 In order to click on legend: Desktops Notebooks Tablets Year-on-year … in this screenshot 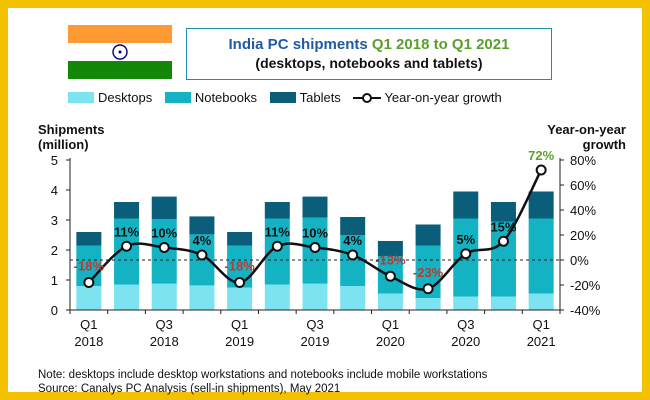, I will do `click(289, 97)`.